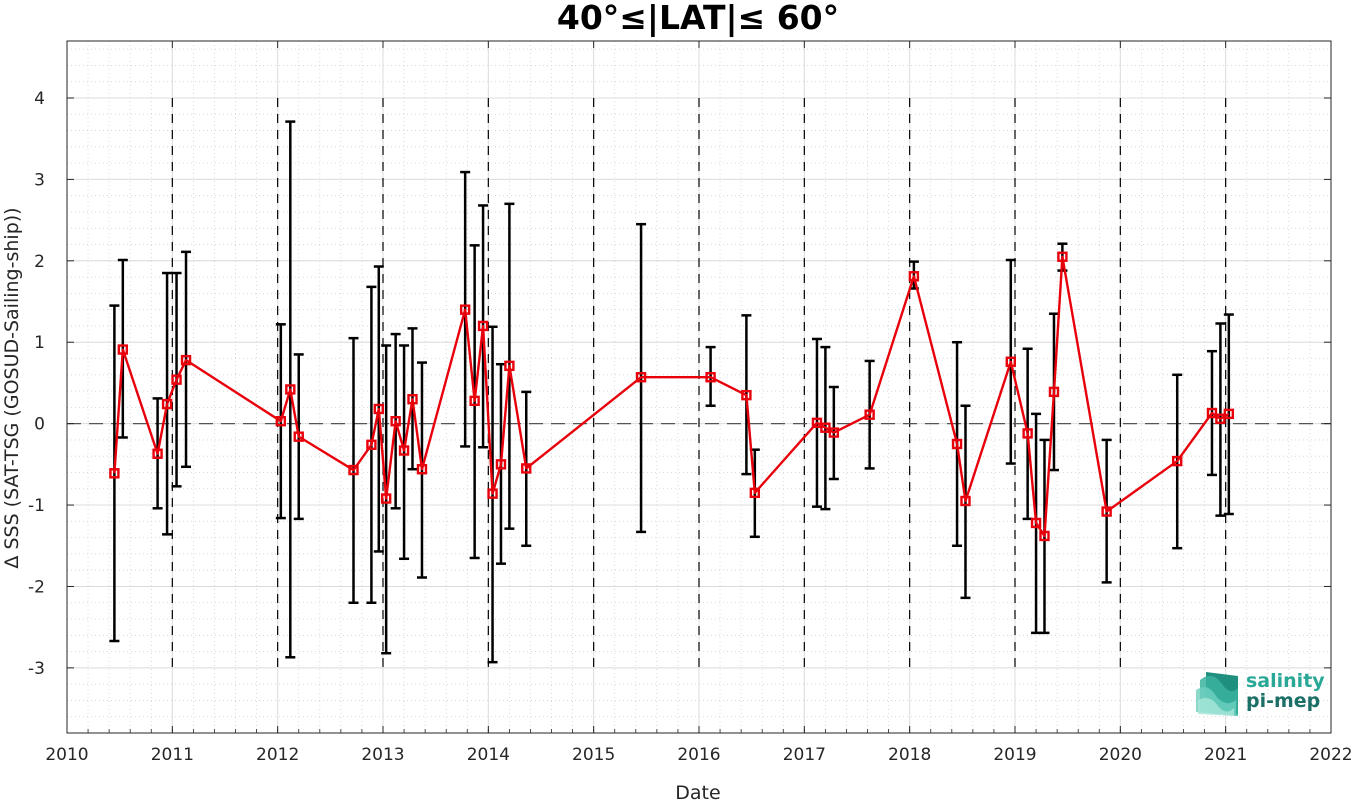 This screenshot has width=1355, height=801. I want to click on x-tick-label: 2021, so click(1225, 755).